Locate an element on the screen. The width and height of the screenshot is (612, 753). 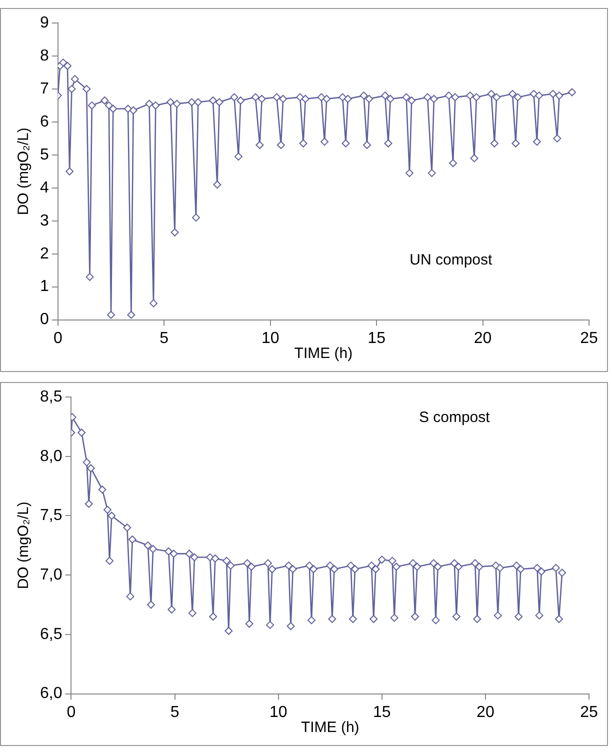
y-tick-label: 6,0 is located at coordinates (51, 693).